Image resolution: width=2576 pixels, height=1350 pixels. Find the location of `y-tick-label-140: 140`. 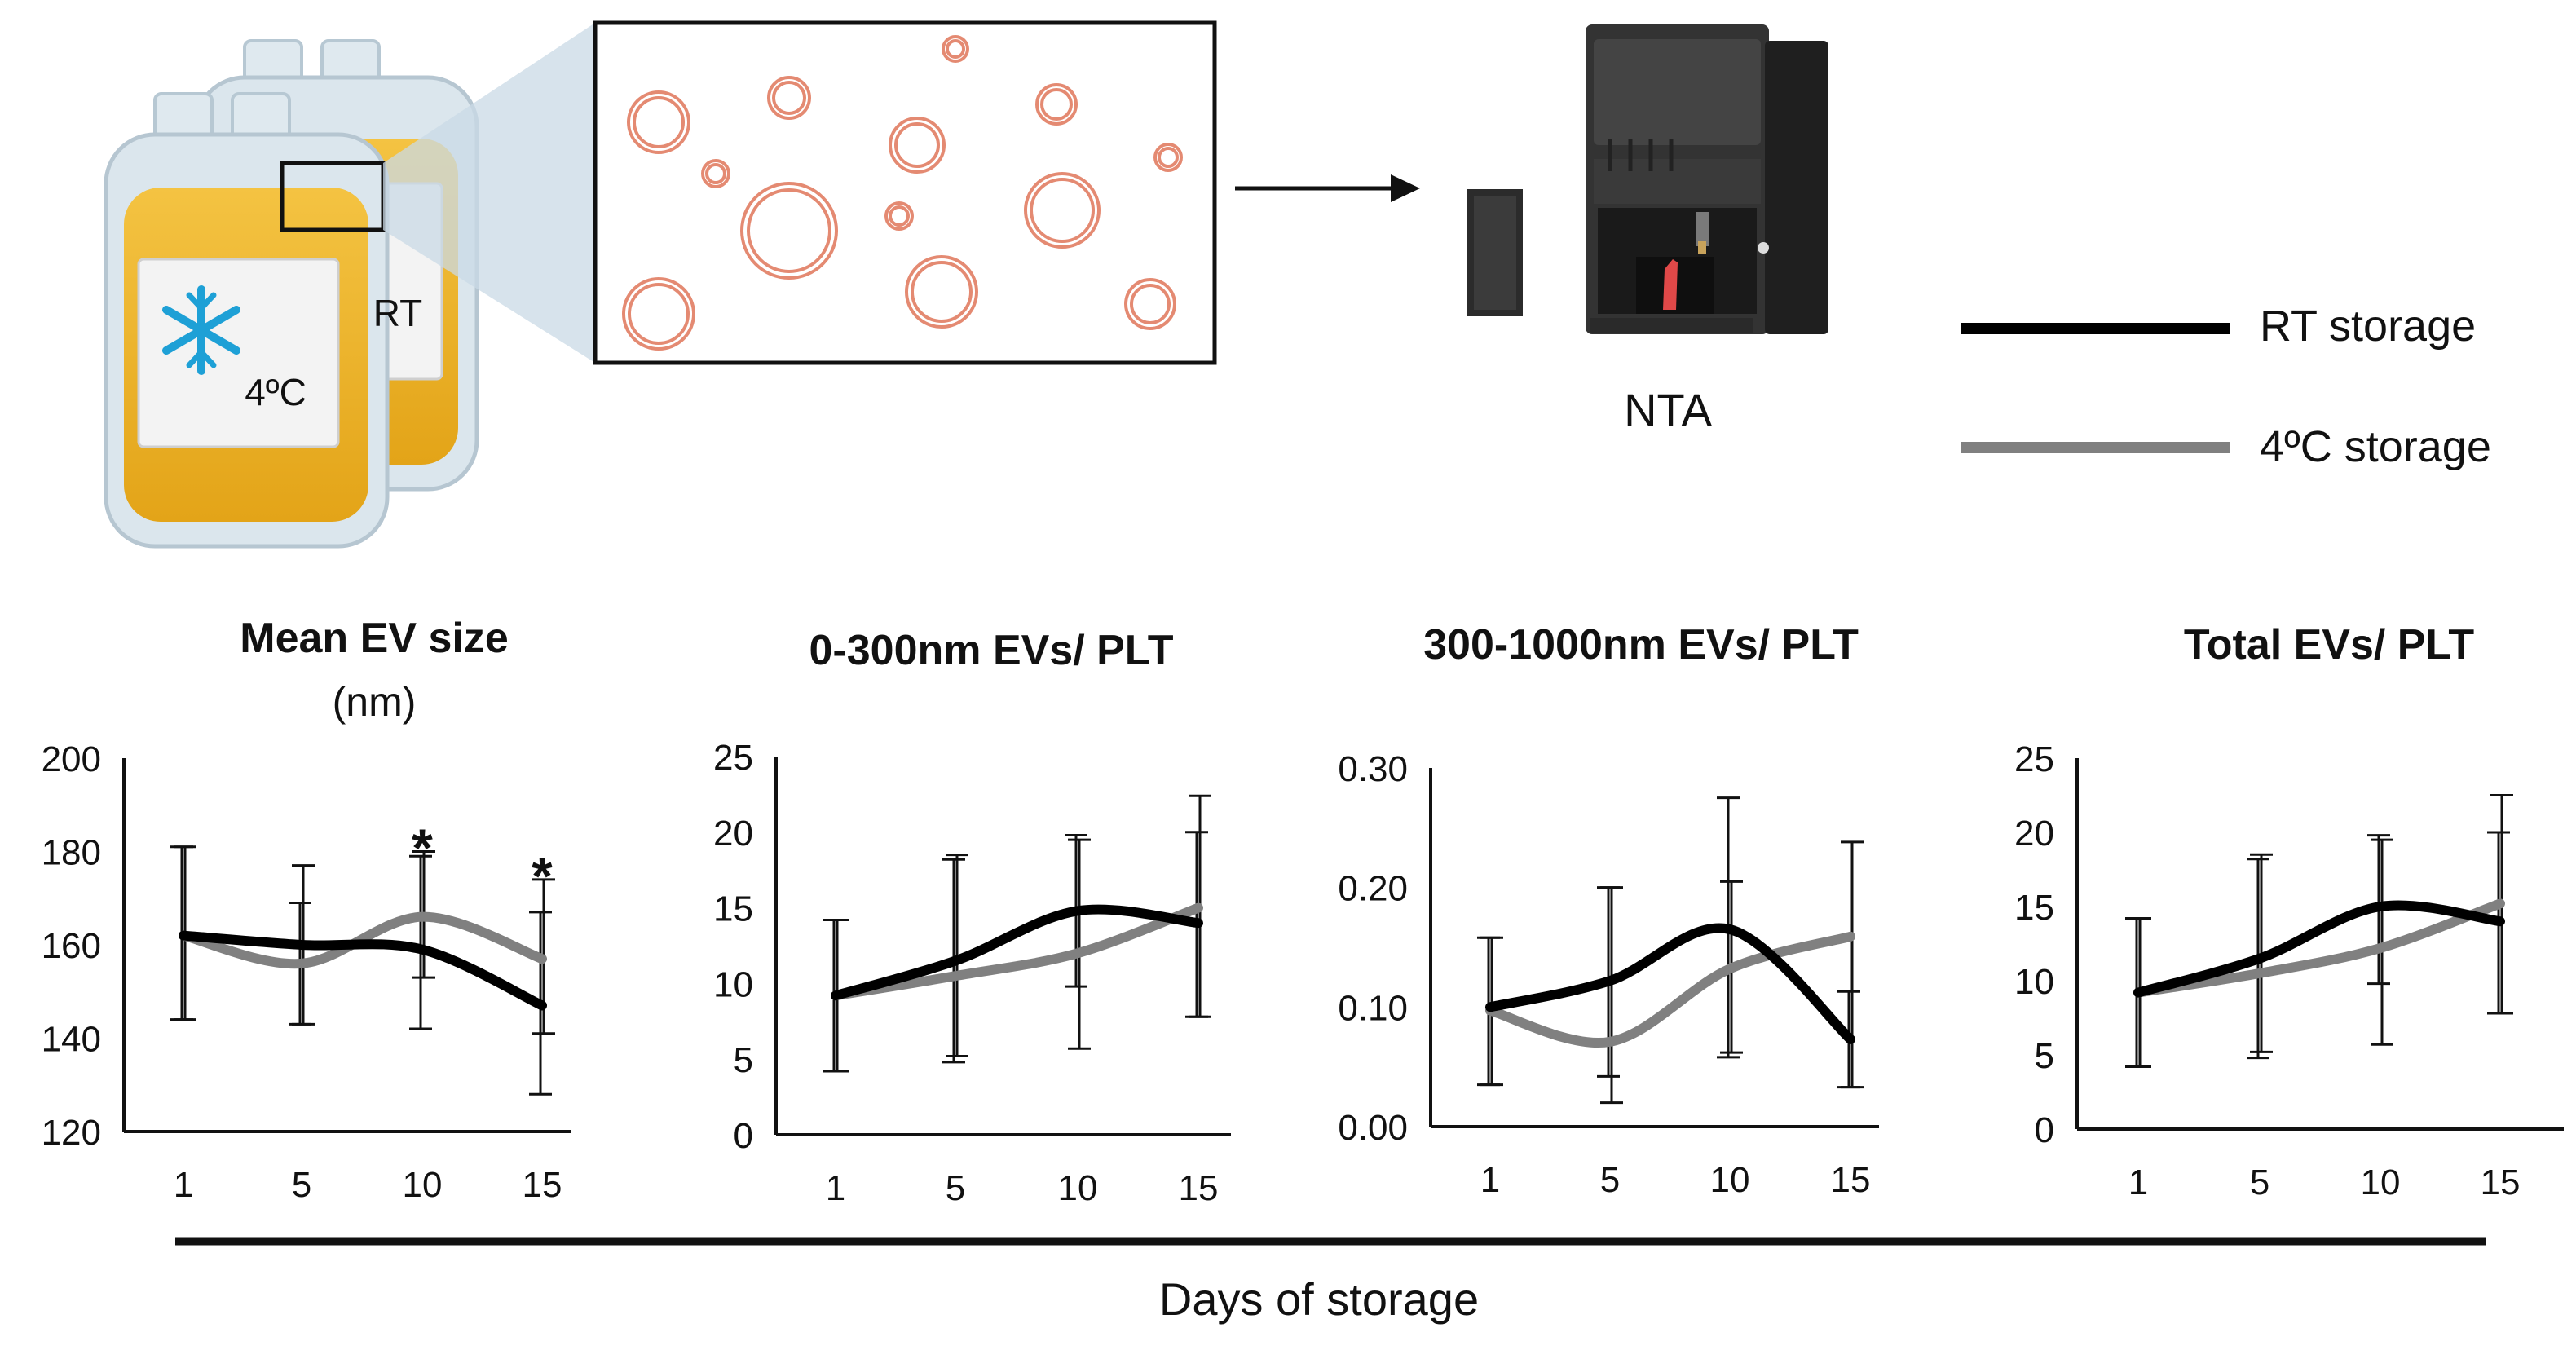

y-tick-label-140: 140 is located at coordinates (71, 1040).